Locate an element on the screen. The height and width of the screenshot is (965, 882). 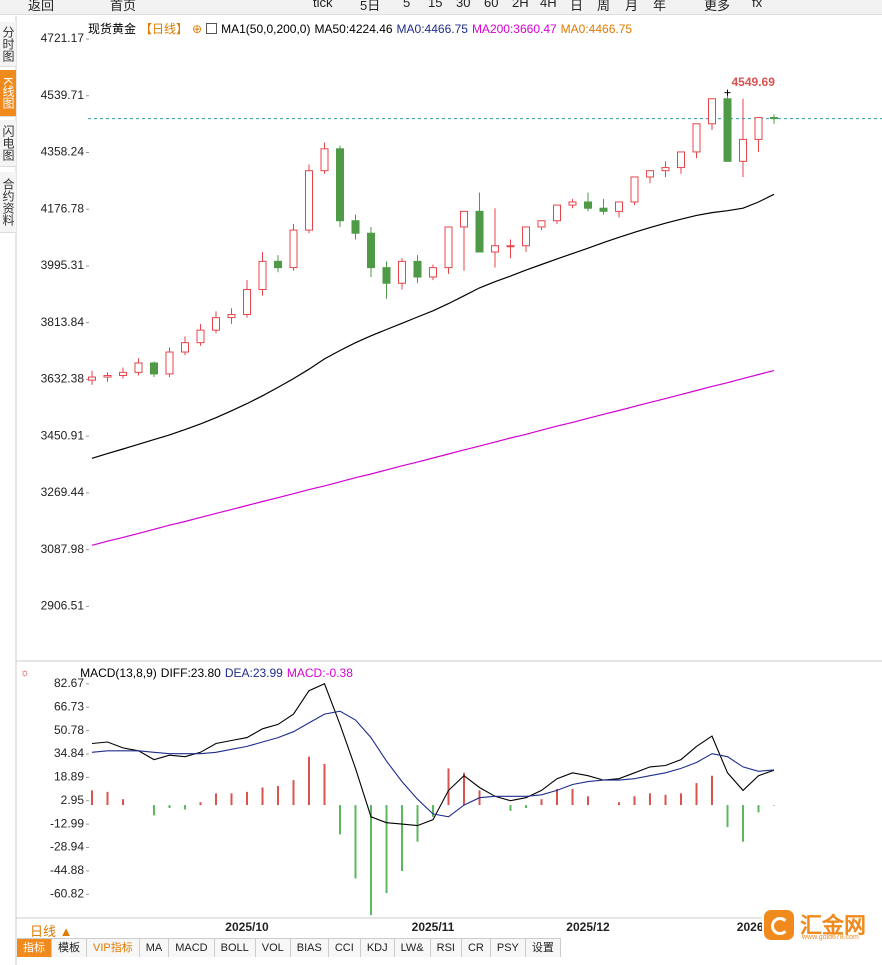
ma-params: MA1(50,0,200,0) is located at coordinates (266, 28).